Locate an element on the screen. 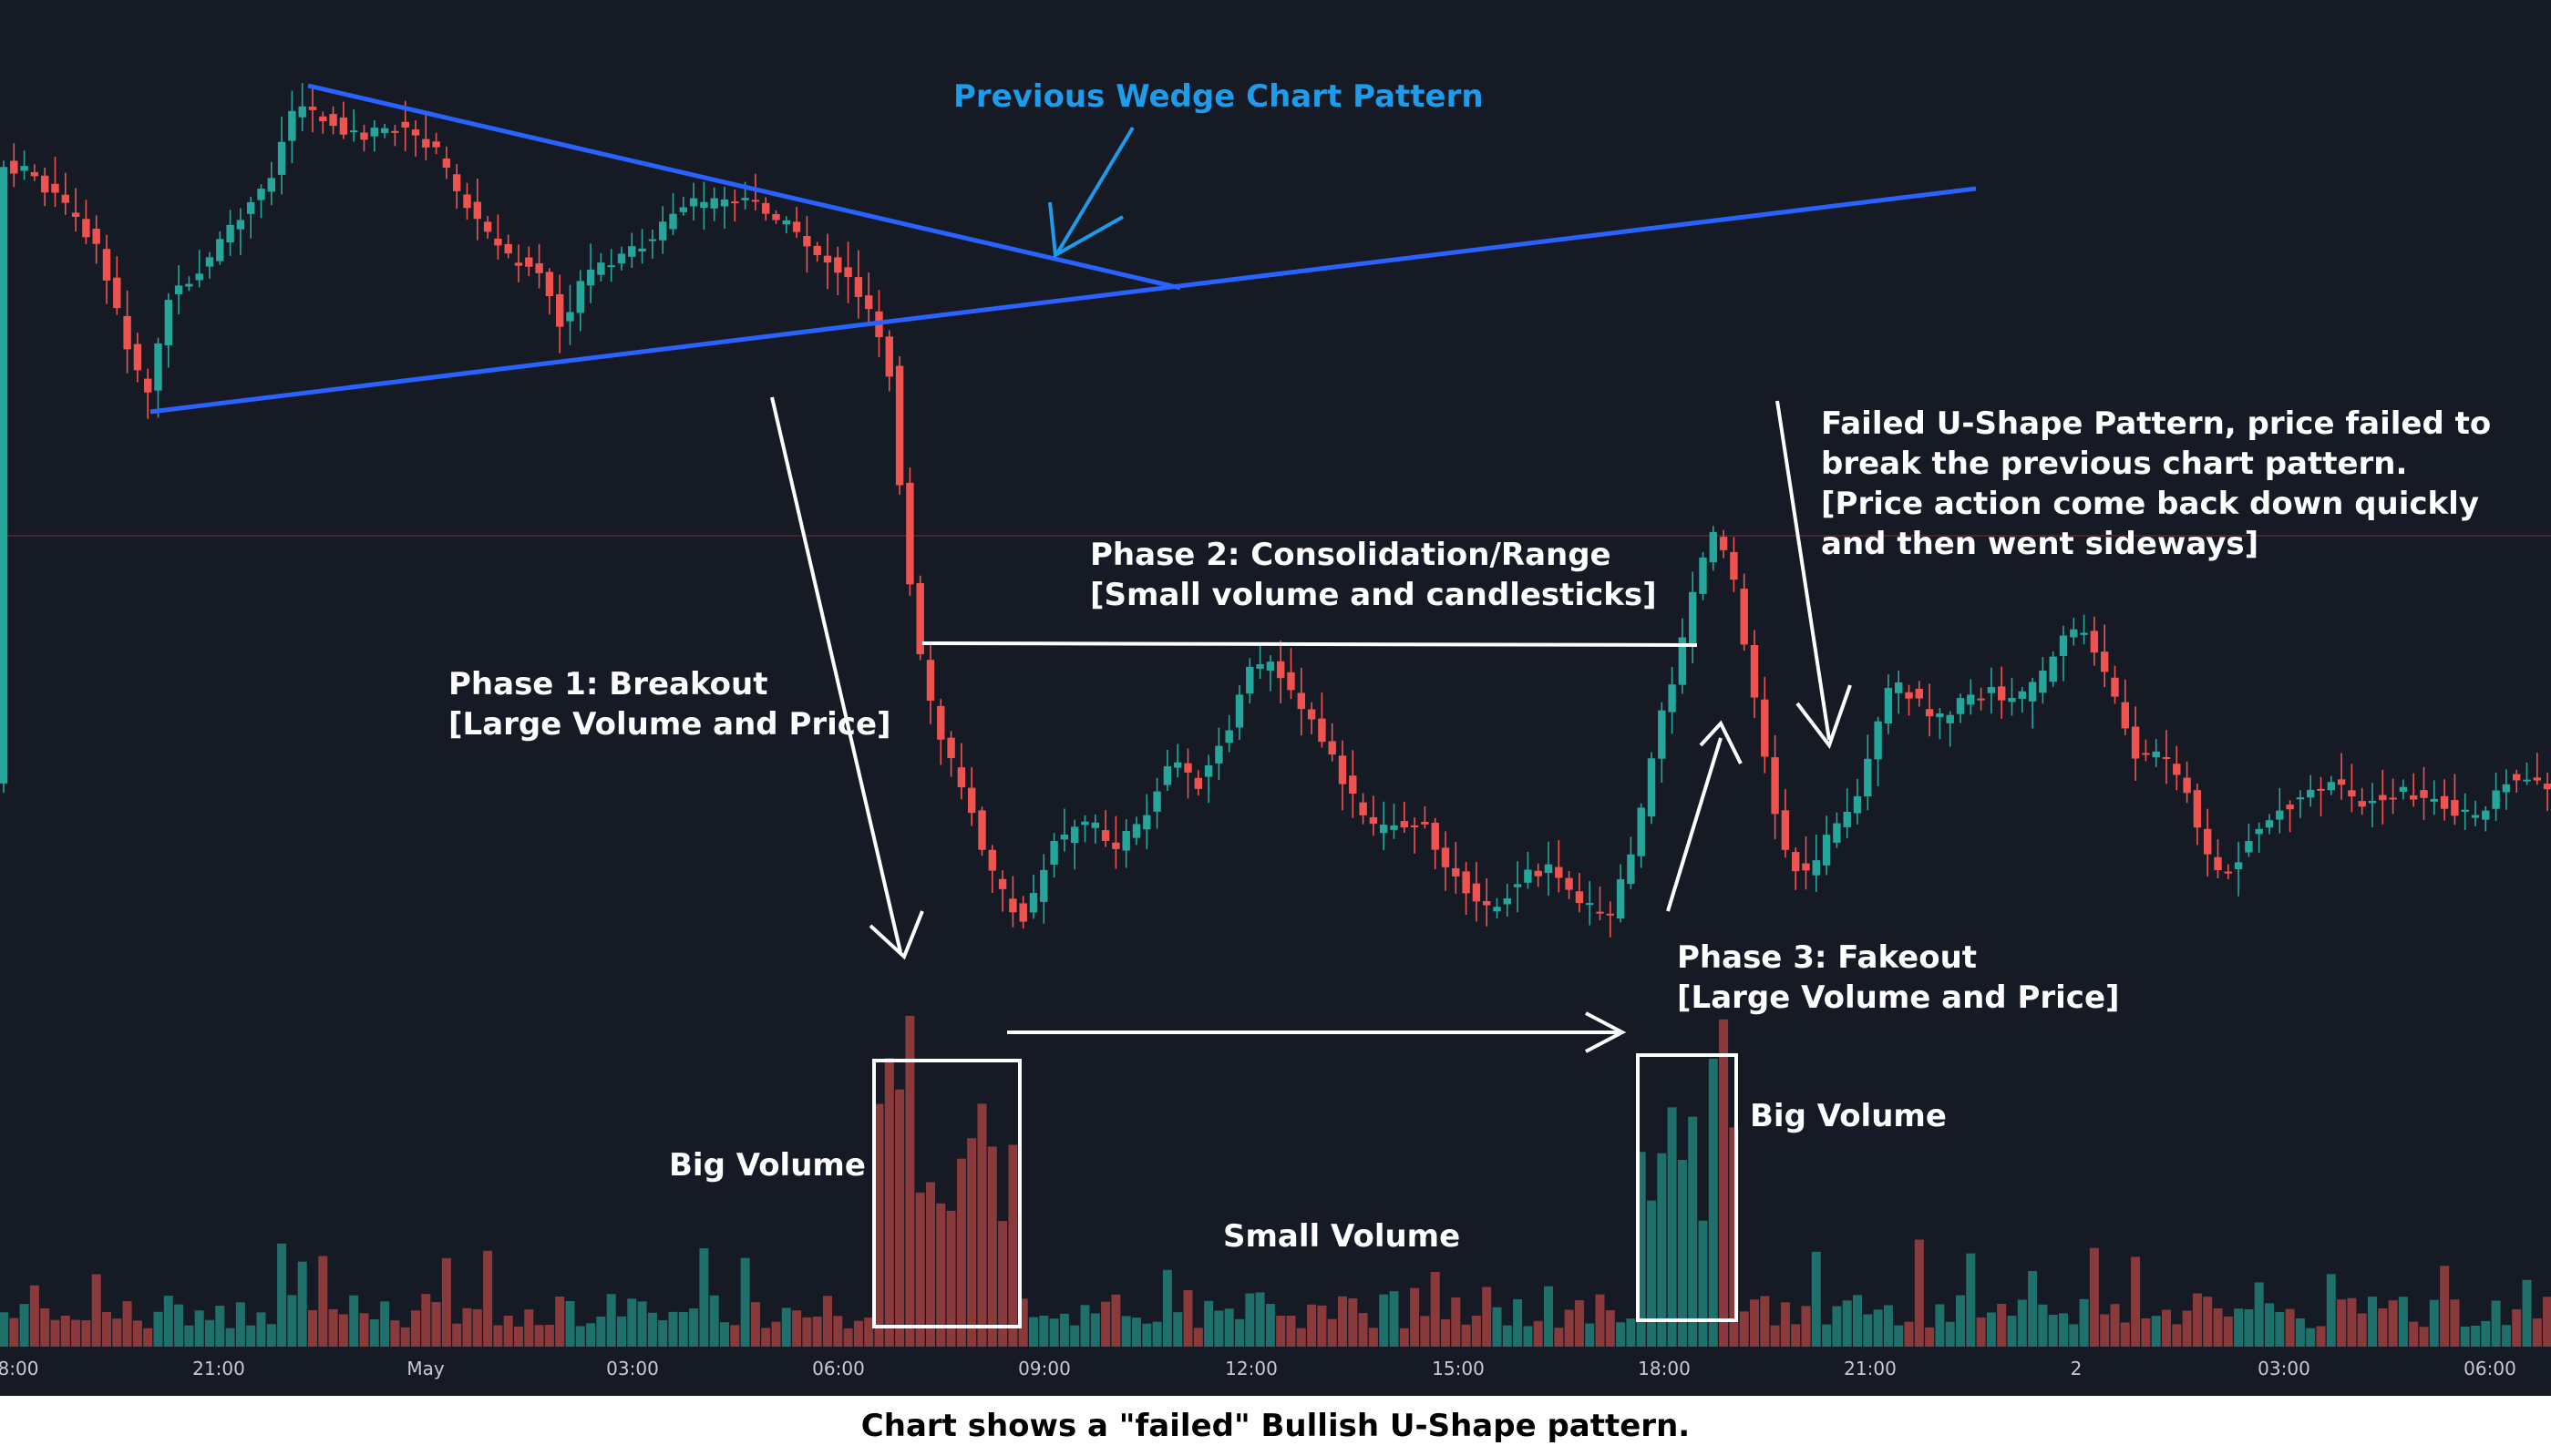 The image size is (2551, 1456). x-tick-label: 15:00 is located at coordinates (1458, 1368).